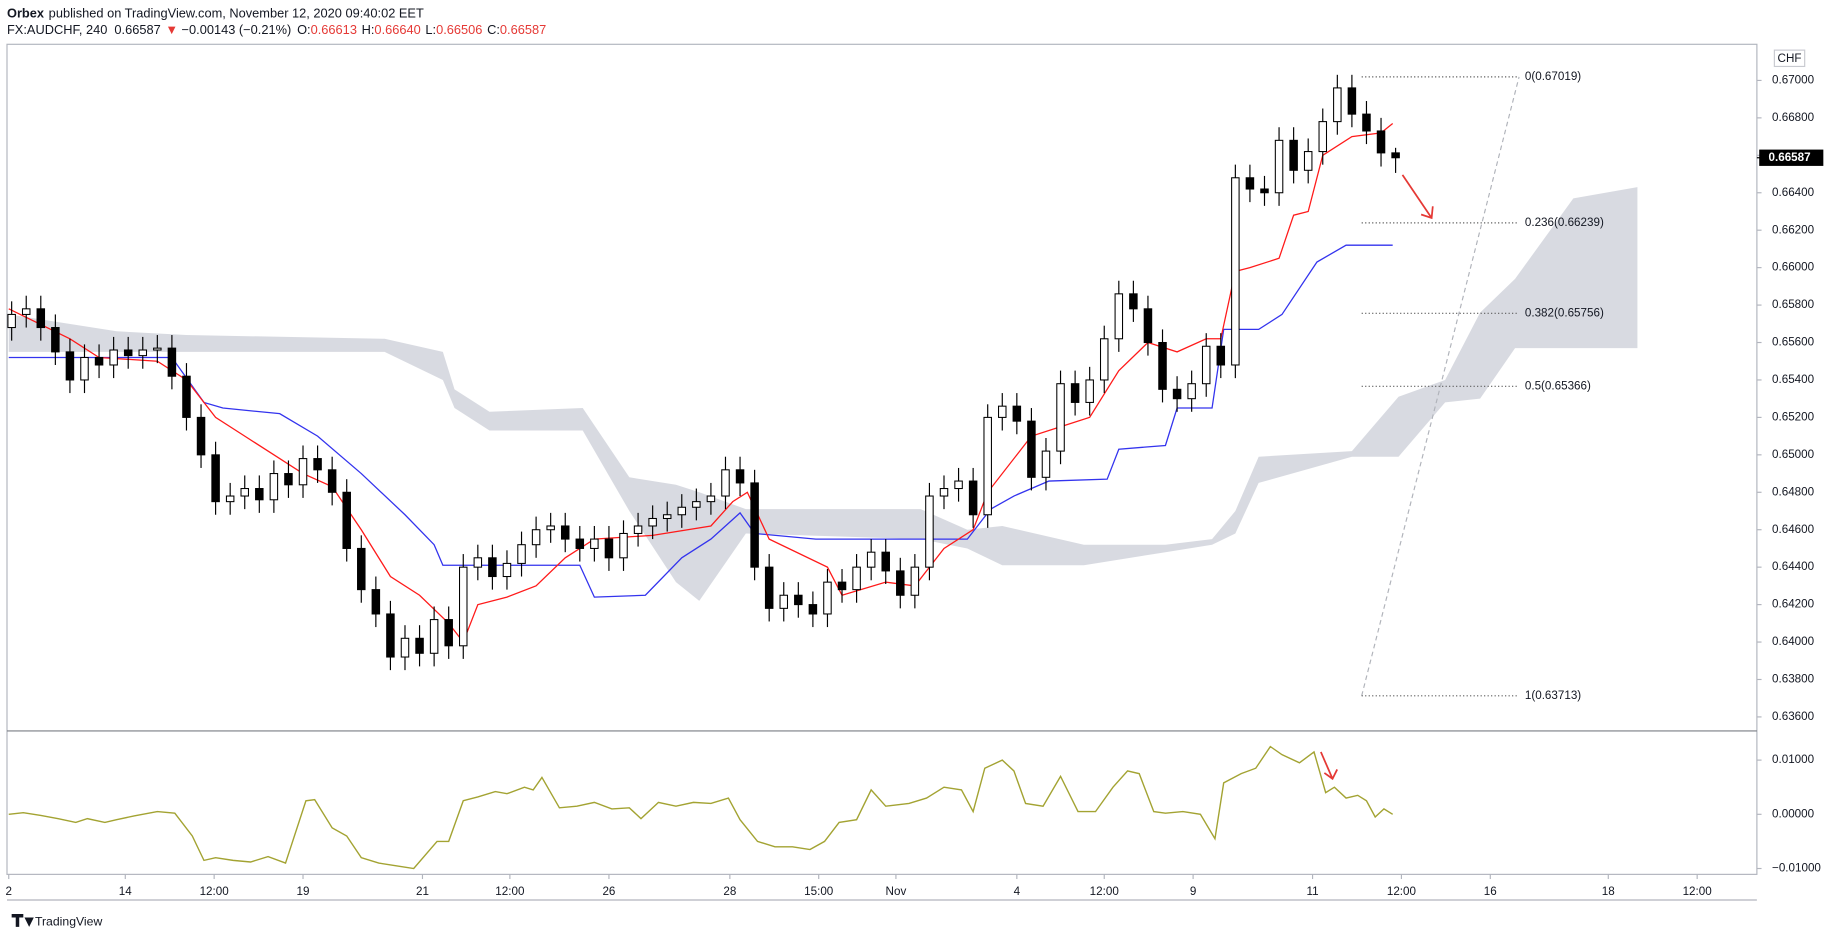 This screenshot has width=1828, height=940. I want to click on x-tick-label: 19, so click(303, 891).